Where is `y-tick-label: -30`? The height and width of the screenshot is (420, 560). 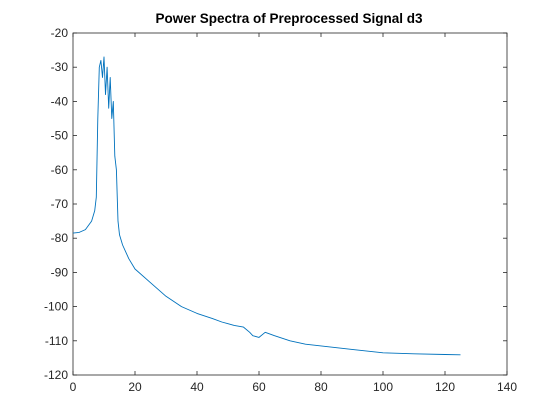 y-tick-label: -30 is located at coordinates (60, 67).